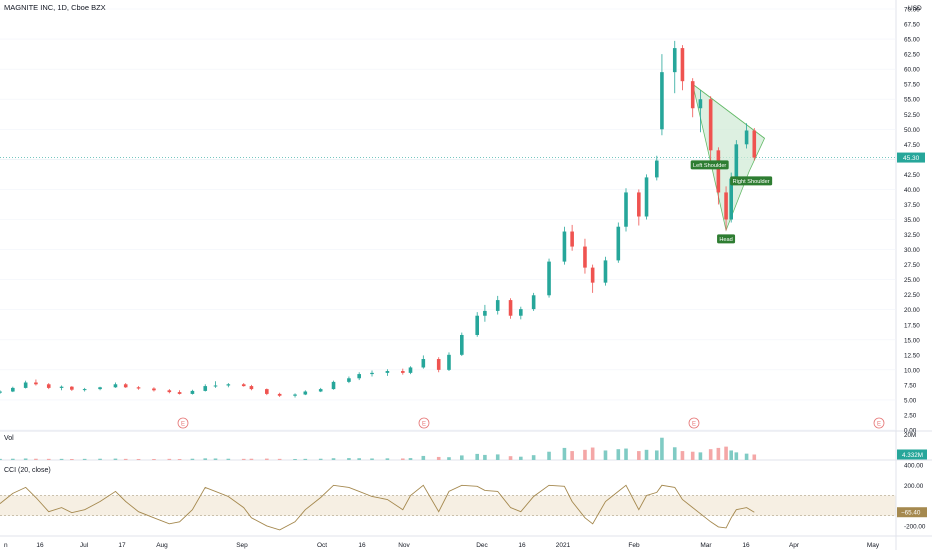  I want to click on time-tick-label: Nov, so click(404, 545).